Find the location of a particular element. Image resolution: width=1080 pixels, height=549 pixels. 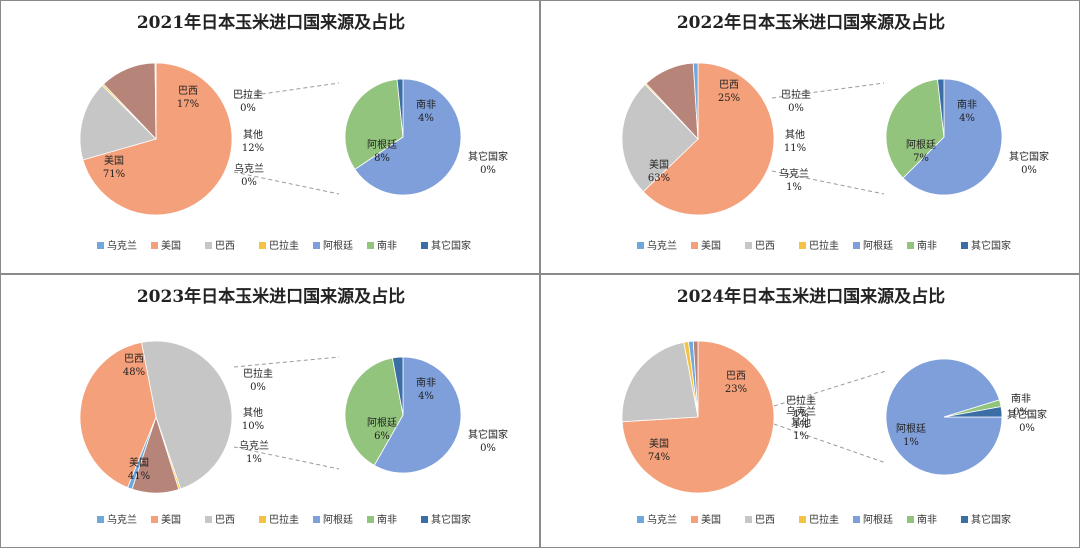

data-label-brazil-2022: 巴西 25% is located at coordinates (729, 91).